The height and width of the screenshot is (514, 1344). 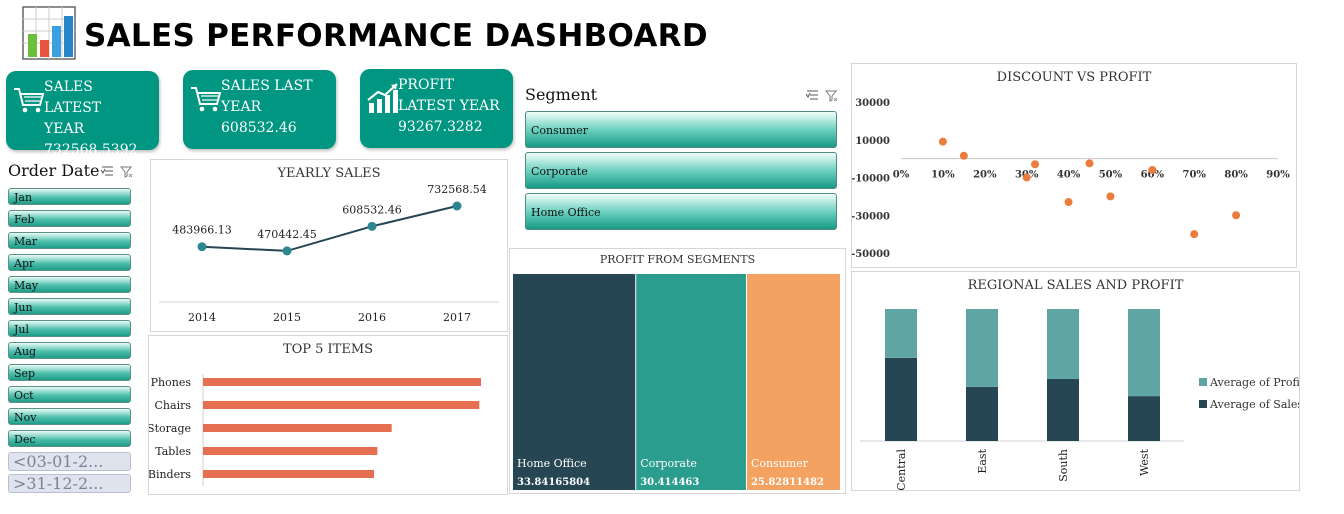 What do you see at coordinates (73, 97) in the screenshot?
I see `kpi-label: SALES LATEST` at bounding box center [73, 97].